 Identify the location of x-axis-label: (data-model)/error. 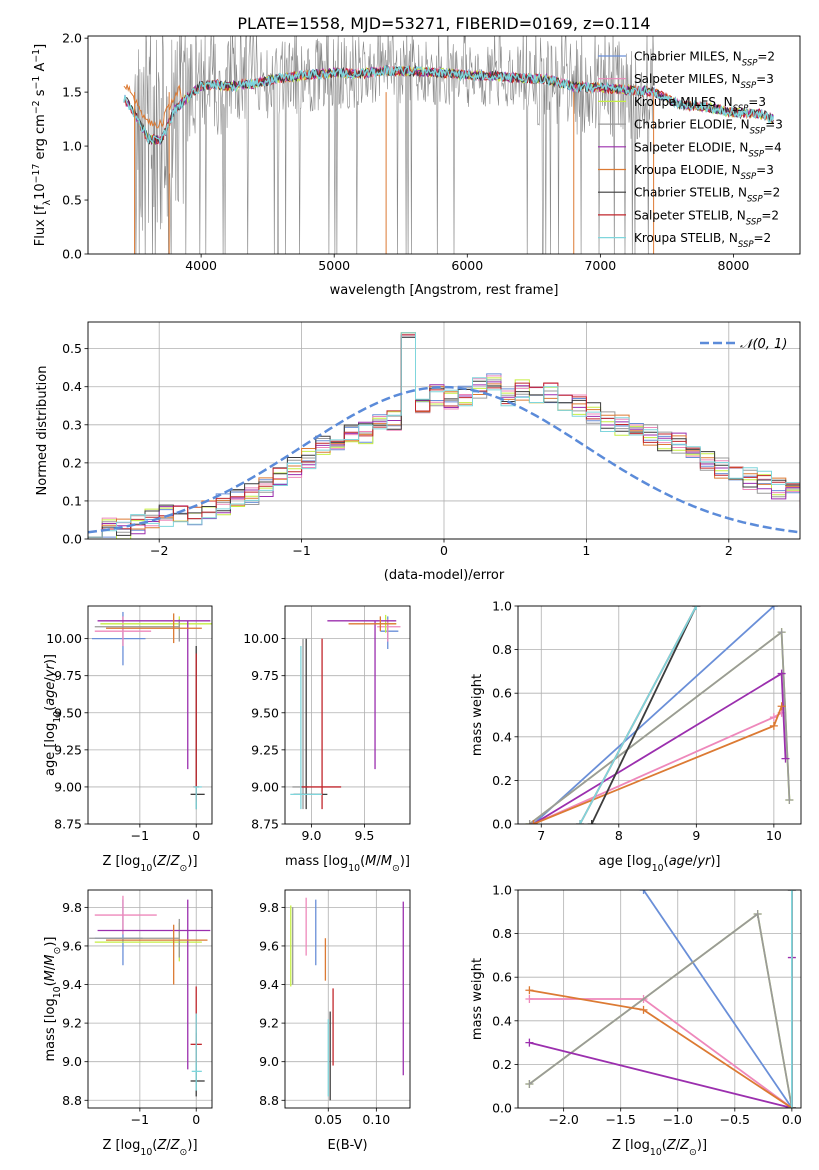
(444, 575).